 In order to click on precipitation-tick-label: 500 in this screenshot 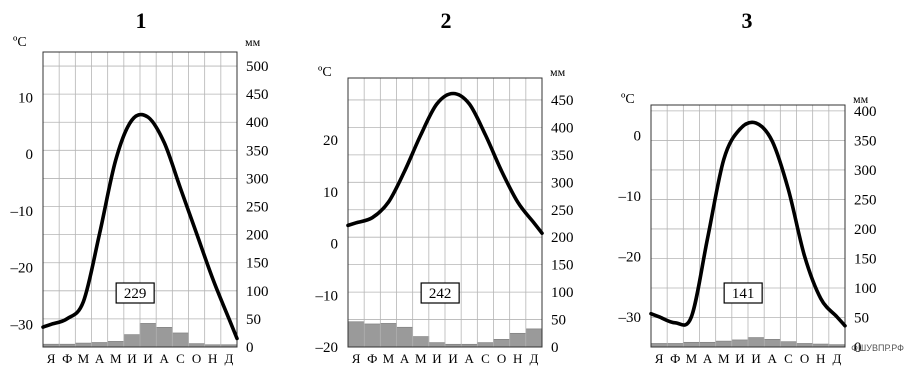, I will do `click(257, 67)`.